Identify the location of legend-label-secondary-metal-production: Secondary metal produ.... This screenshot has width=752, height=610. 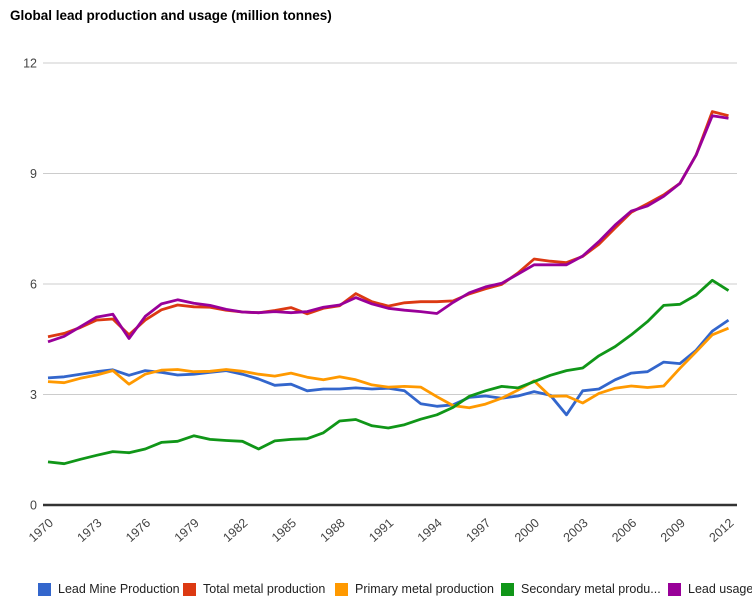
(591, 589).